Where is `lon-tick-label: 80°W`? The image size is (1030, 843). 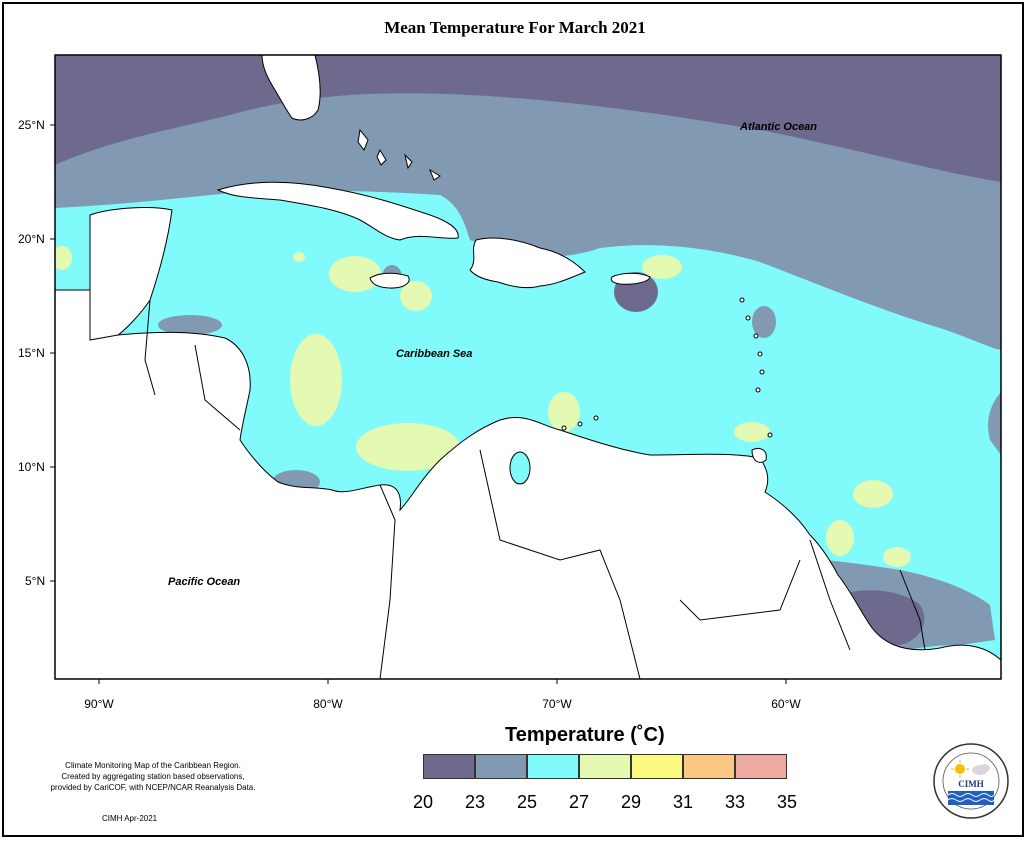
lon-tick-label: 80°W is located at coordinates (328, 704).